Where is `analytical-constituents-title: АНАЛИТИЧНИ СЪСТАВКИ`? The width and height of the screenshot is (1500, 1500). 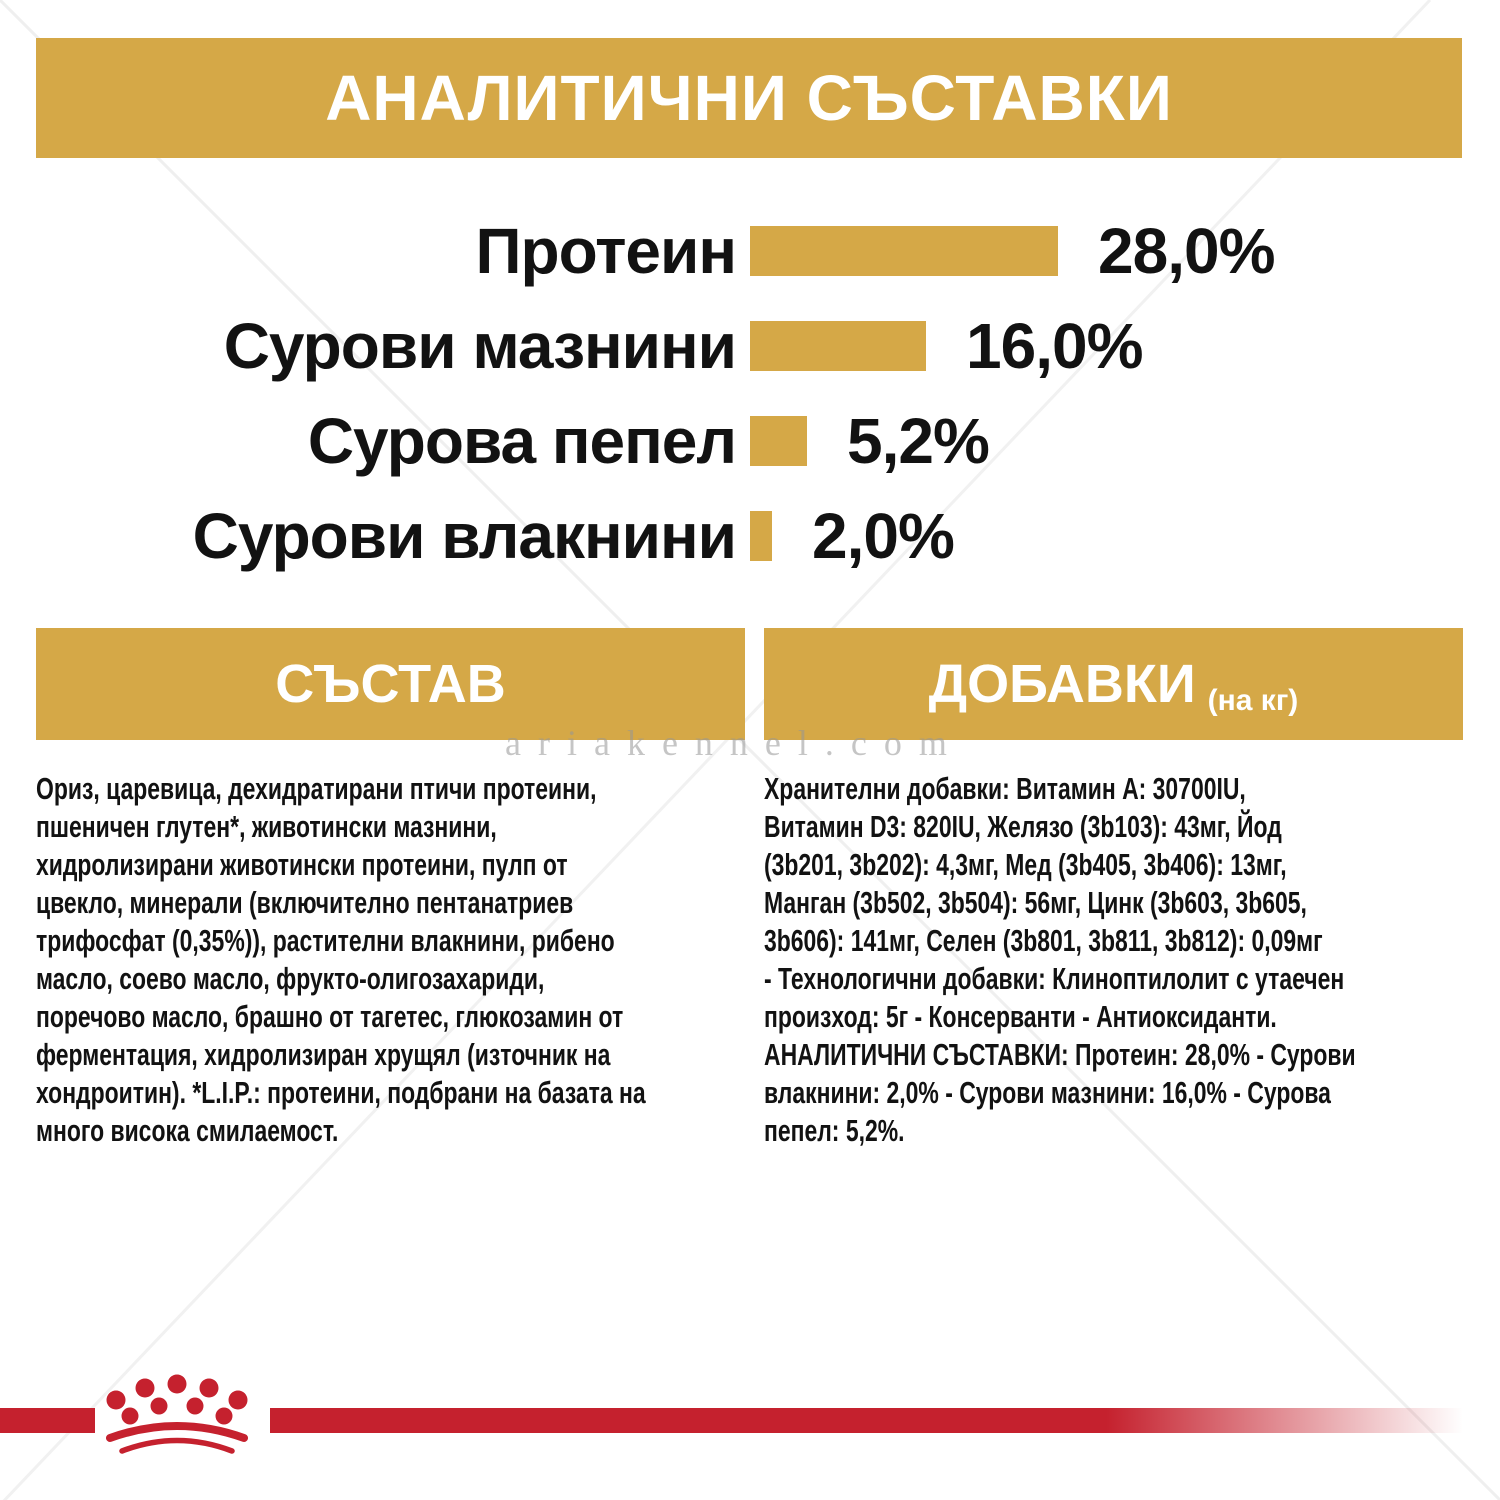
analytical-constituents-title: АНАЛИТИЧНИ СЪСТАВКИ is located at coordinates (749, 98).